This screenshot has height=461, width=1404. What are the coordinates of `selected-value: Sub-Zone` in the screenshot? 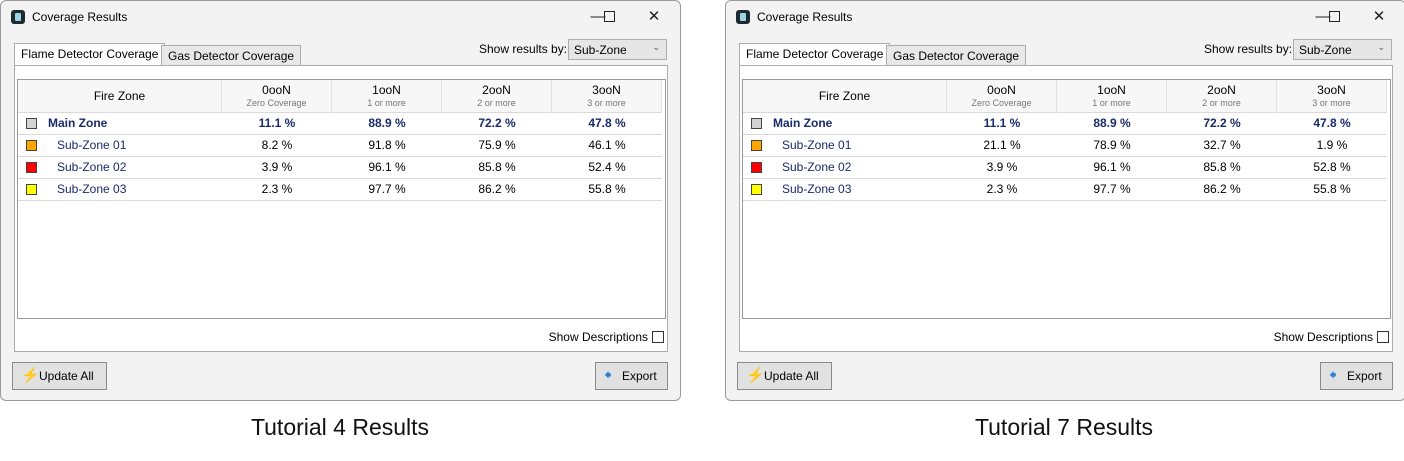 It's located at (600, 50).